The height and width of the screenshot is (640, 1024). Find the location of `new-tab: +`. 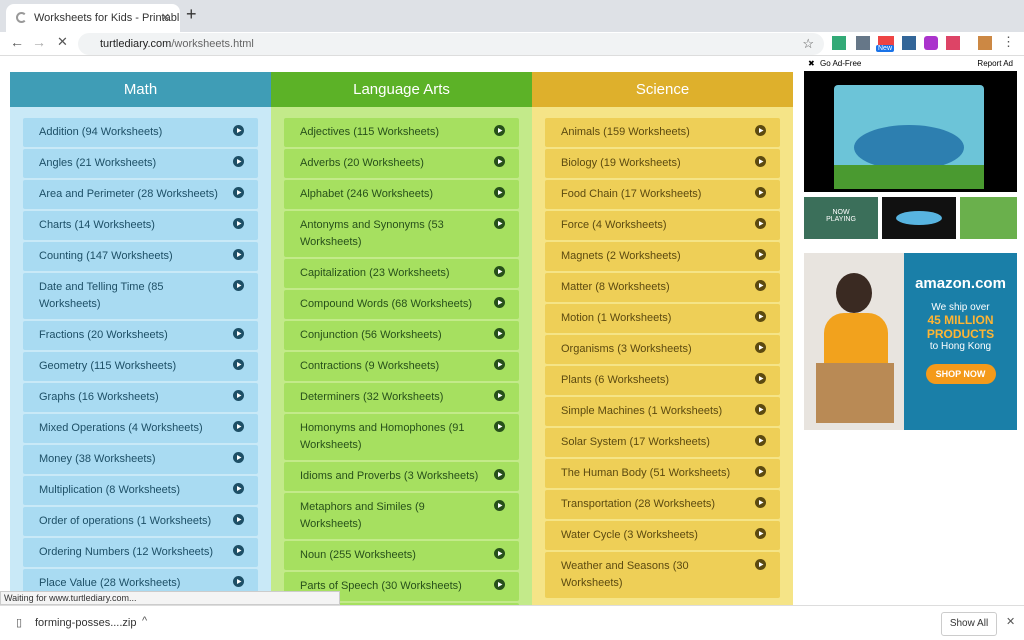

new-tab: + is located at coordinates (191, 14).